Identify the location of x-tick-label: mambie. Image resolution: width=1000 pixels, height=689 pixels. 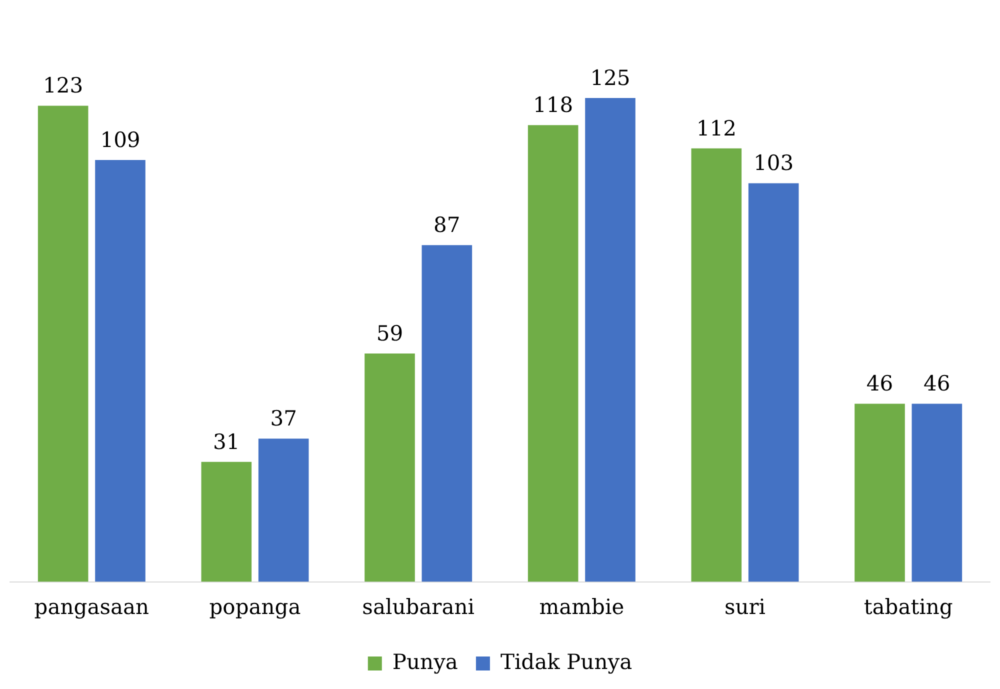
(581, 606).